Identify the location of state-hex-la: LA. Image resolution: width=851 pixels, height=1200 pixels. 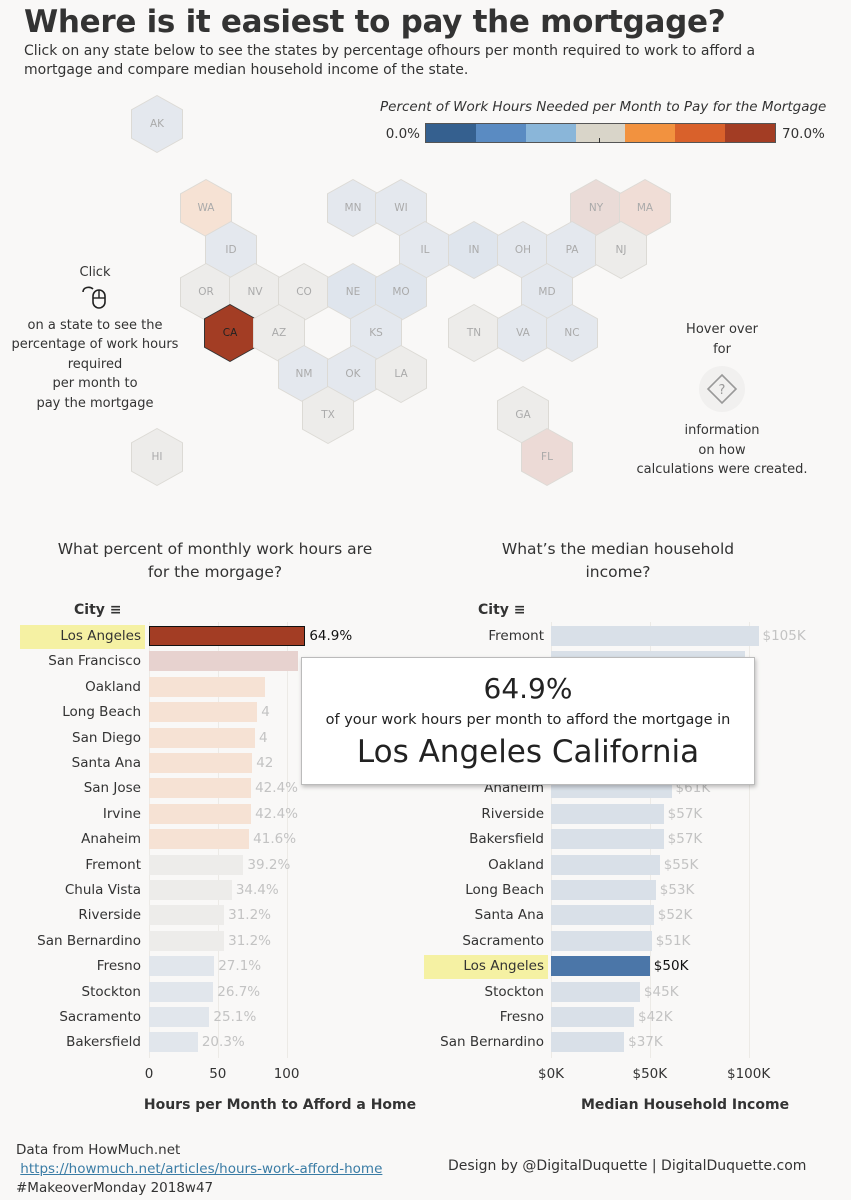
(401, 374).